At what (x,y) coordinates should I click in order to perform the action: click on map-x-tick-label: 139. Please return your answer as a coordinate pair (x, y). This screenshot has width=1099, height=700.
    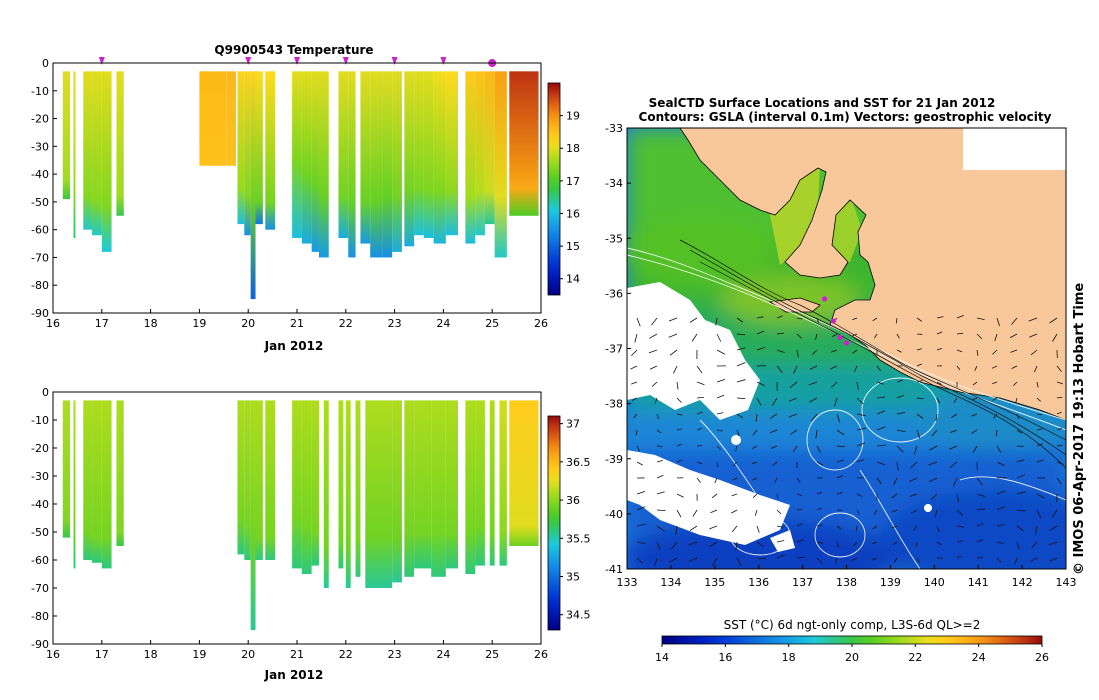
    Looking at the image, I should click on (890, 582).